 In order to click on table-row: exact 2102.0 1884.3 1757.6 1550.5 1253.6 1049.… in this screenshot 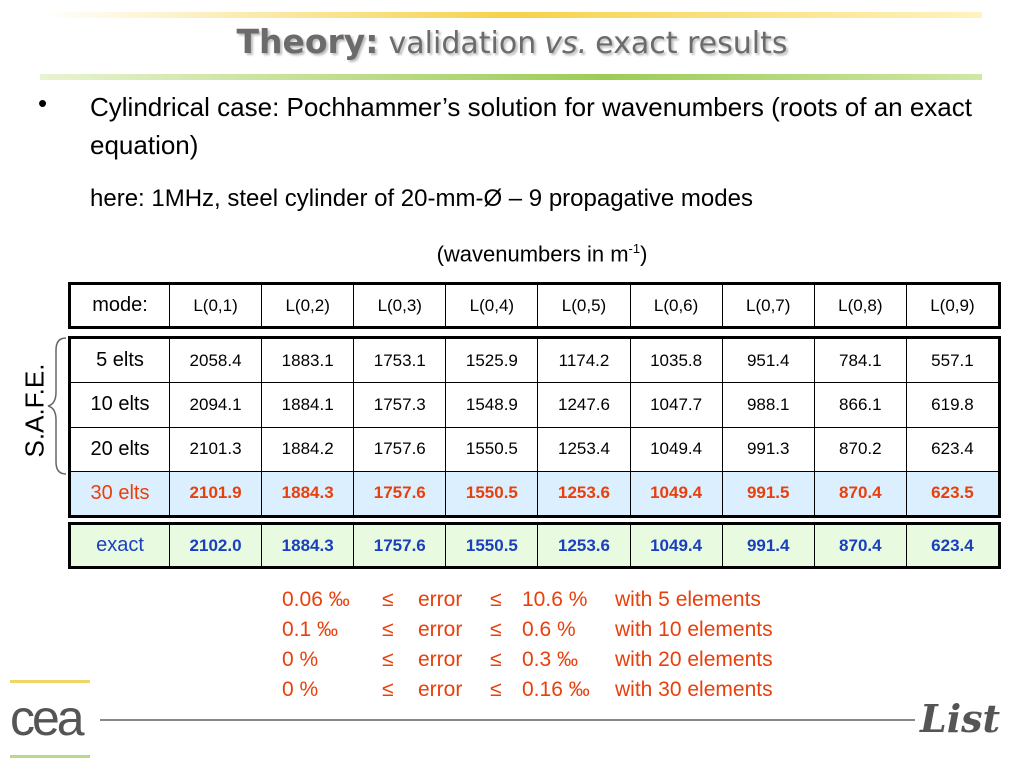, I will do `click(535, 545)`.